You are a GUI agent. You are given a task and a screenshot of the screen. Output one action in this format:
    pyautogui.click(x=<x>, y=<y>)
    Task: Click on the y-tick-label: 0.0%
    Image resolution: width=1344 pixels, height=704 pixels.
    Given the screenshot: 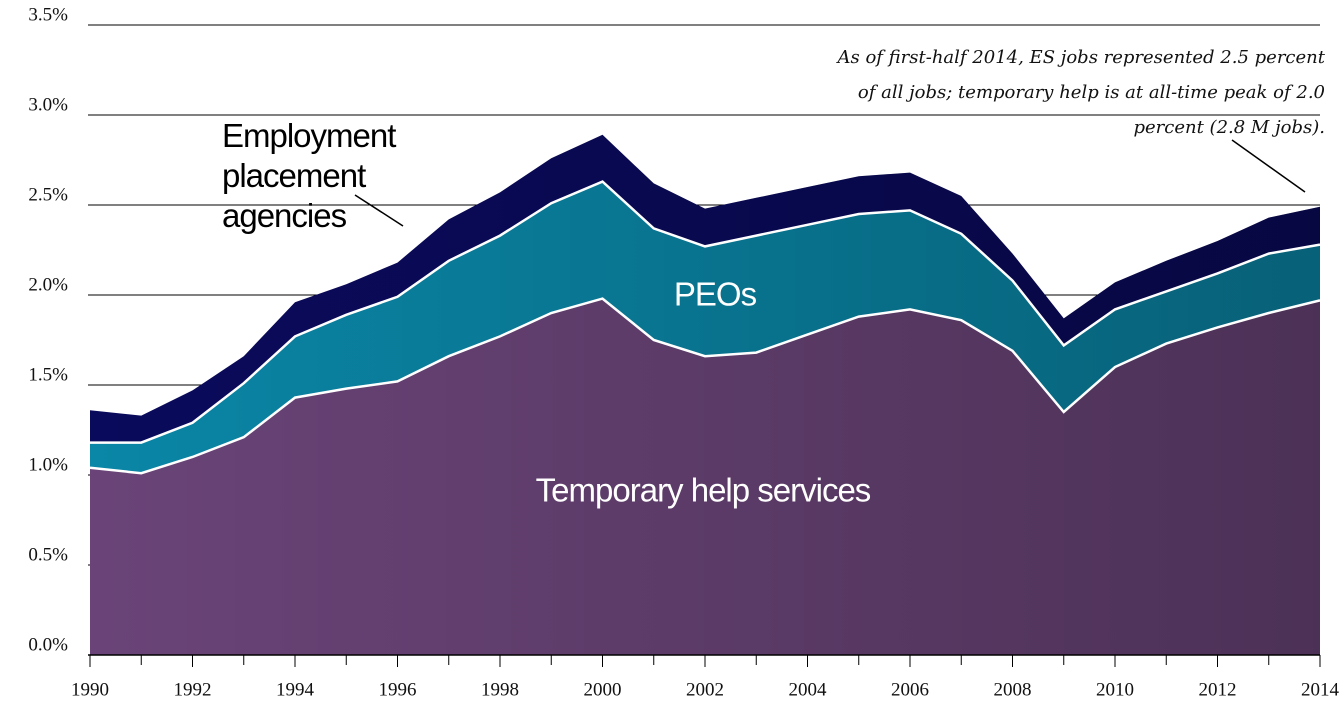 What is the action you would take?
    pyautogui.click(x=48, y=644)
    